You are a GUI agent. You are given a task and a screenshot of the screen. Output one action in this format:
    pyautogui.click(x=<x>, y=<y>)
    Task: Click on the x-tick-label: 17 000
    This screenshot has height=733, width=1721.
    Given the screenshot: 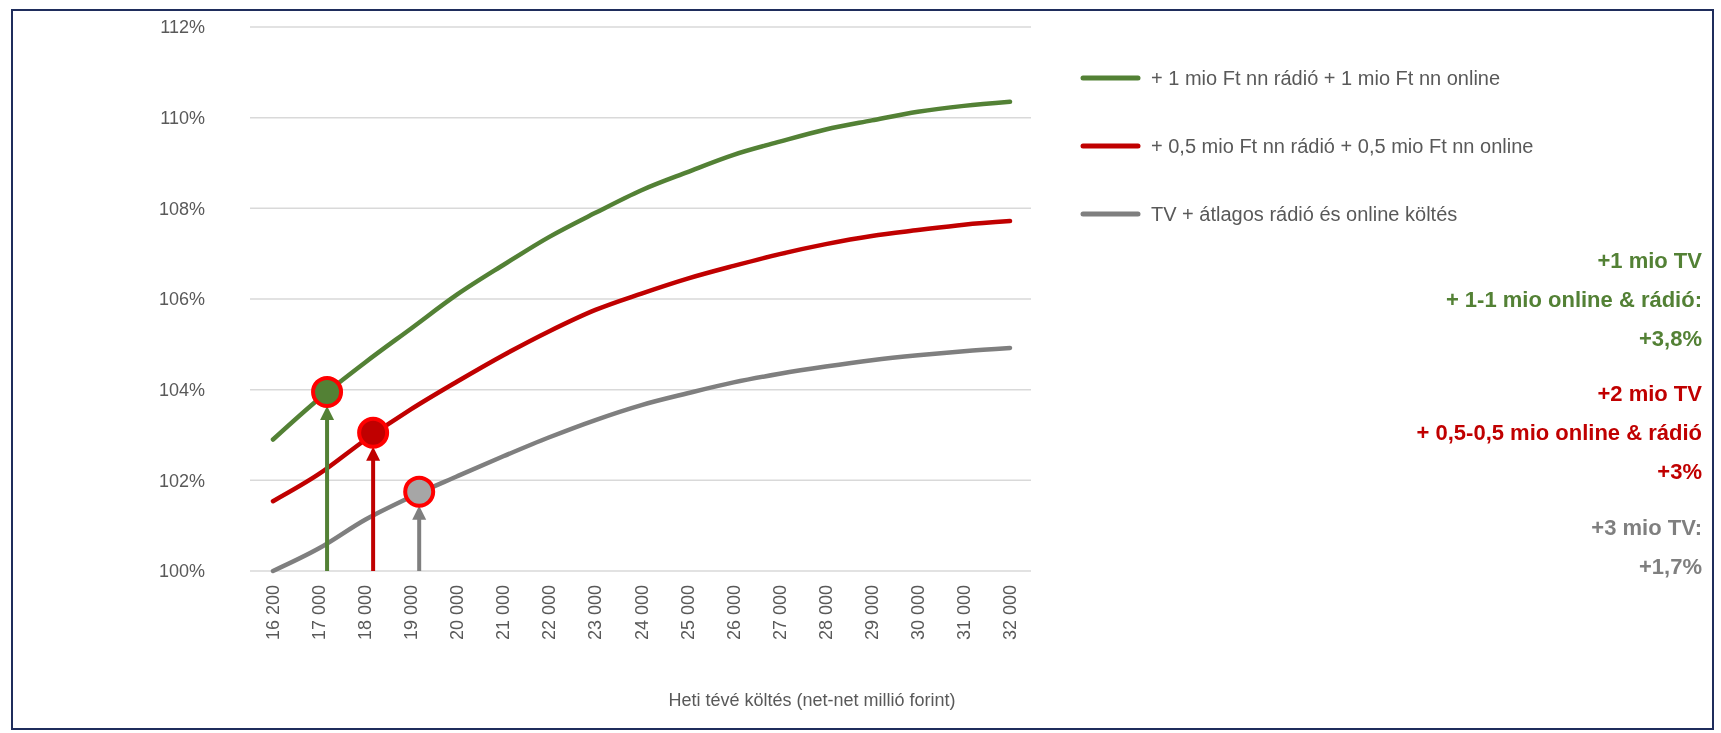 What is the action you would take?
    pyautogui.click(x=319, y=613)
    